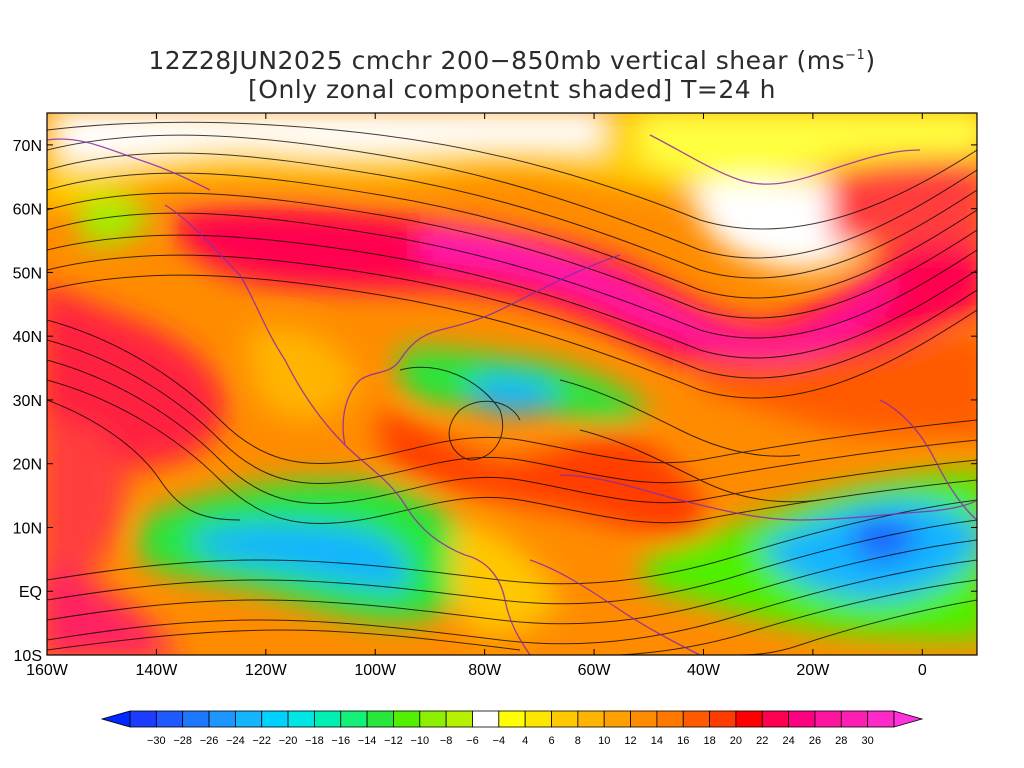 This screenshot has width=1024, height=768. What do you see at coordinates (595, 670) in the screenshot?
I see `lon-tick-label: 60W` at bounding box center [595, 670].